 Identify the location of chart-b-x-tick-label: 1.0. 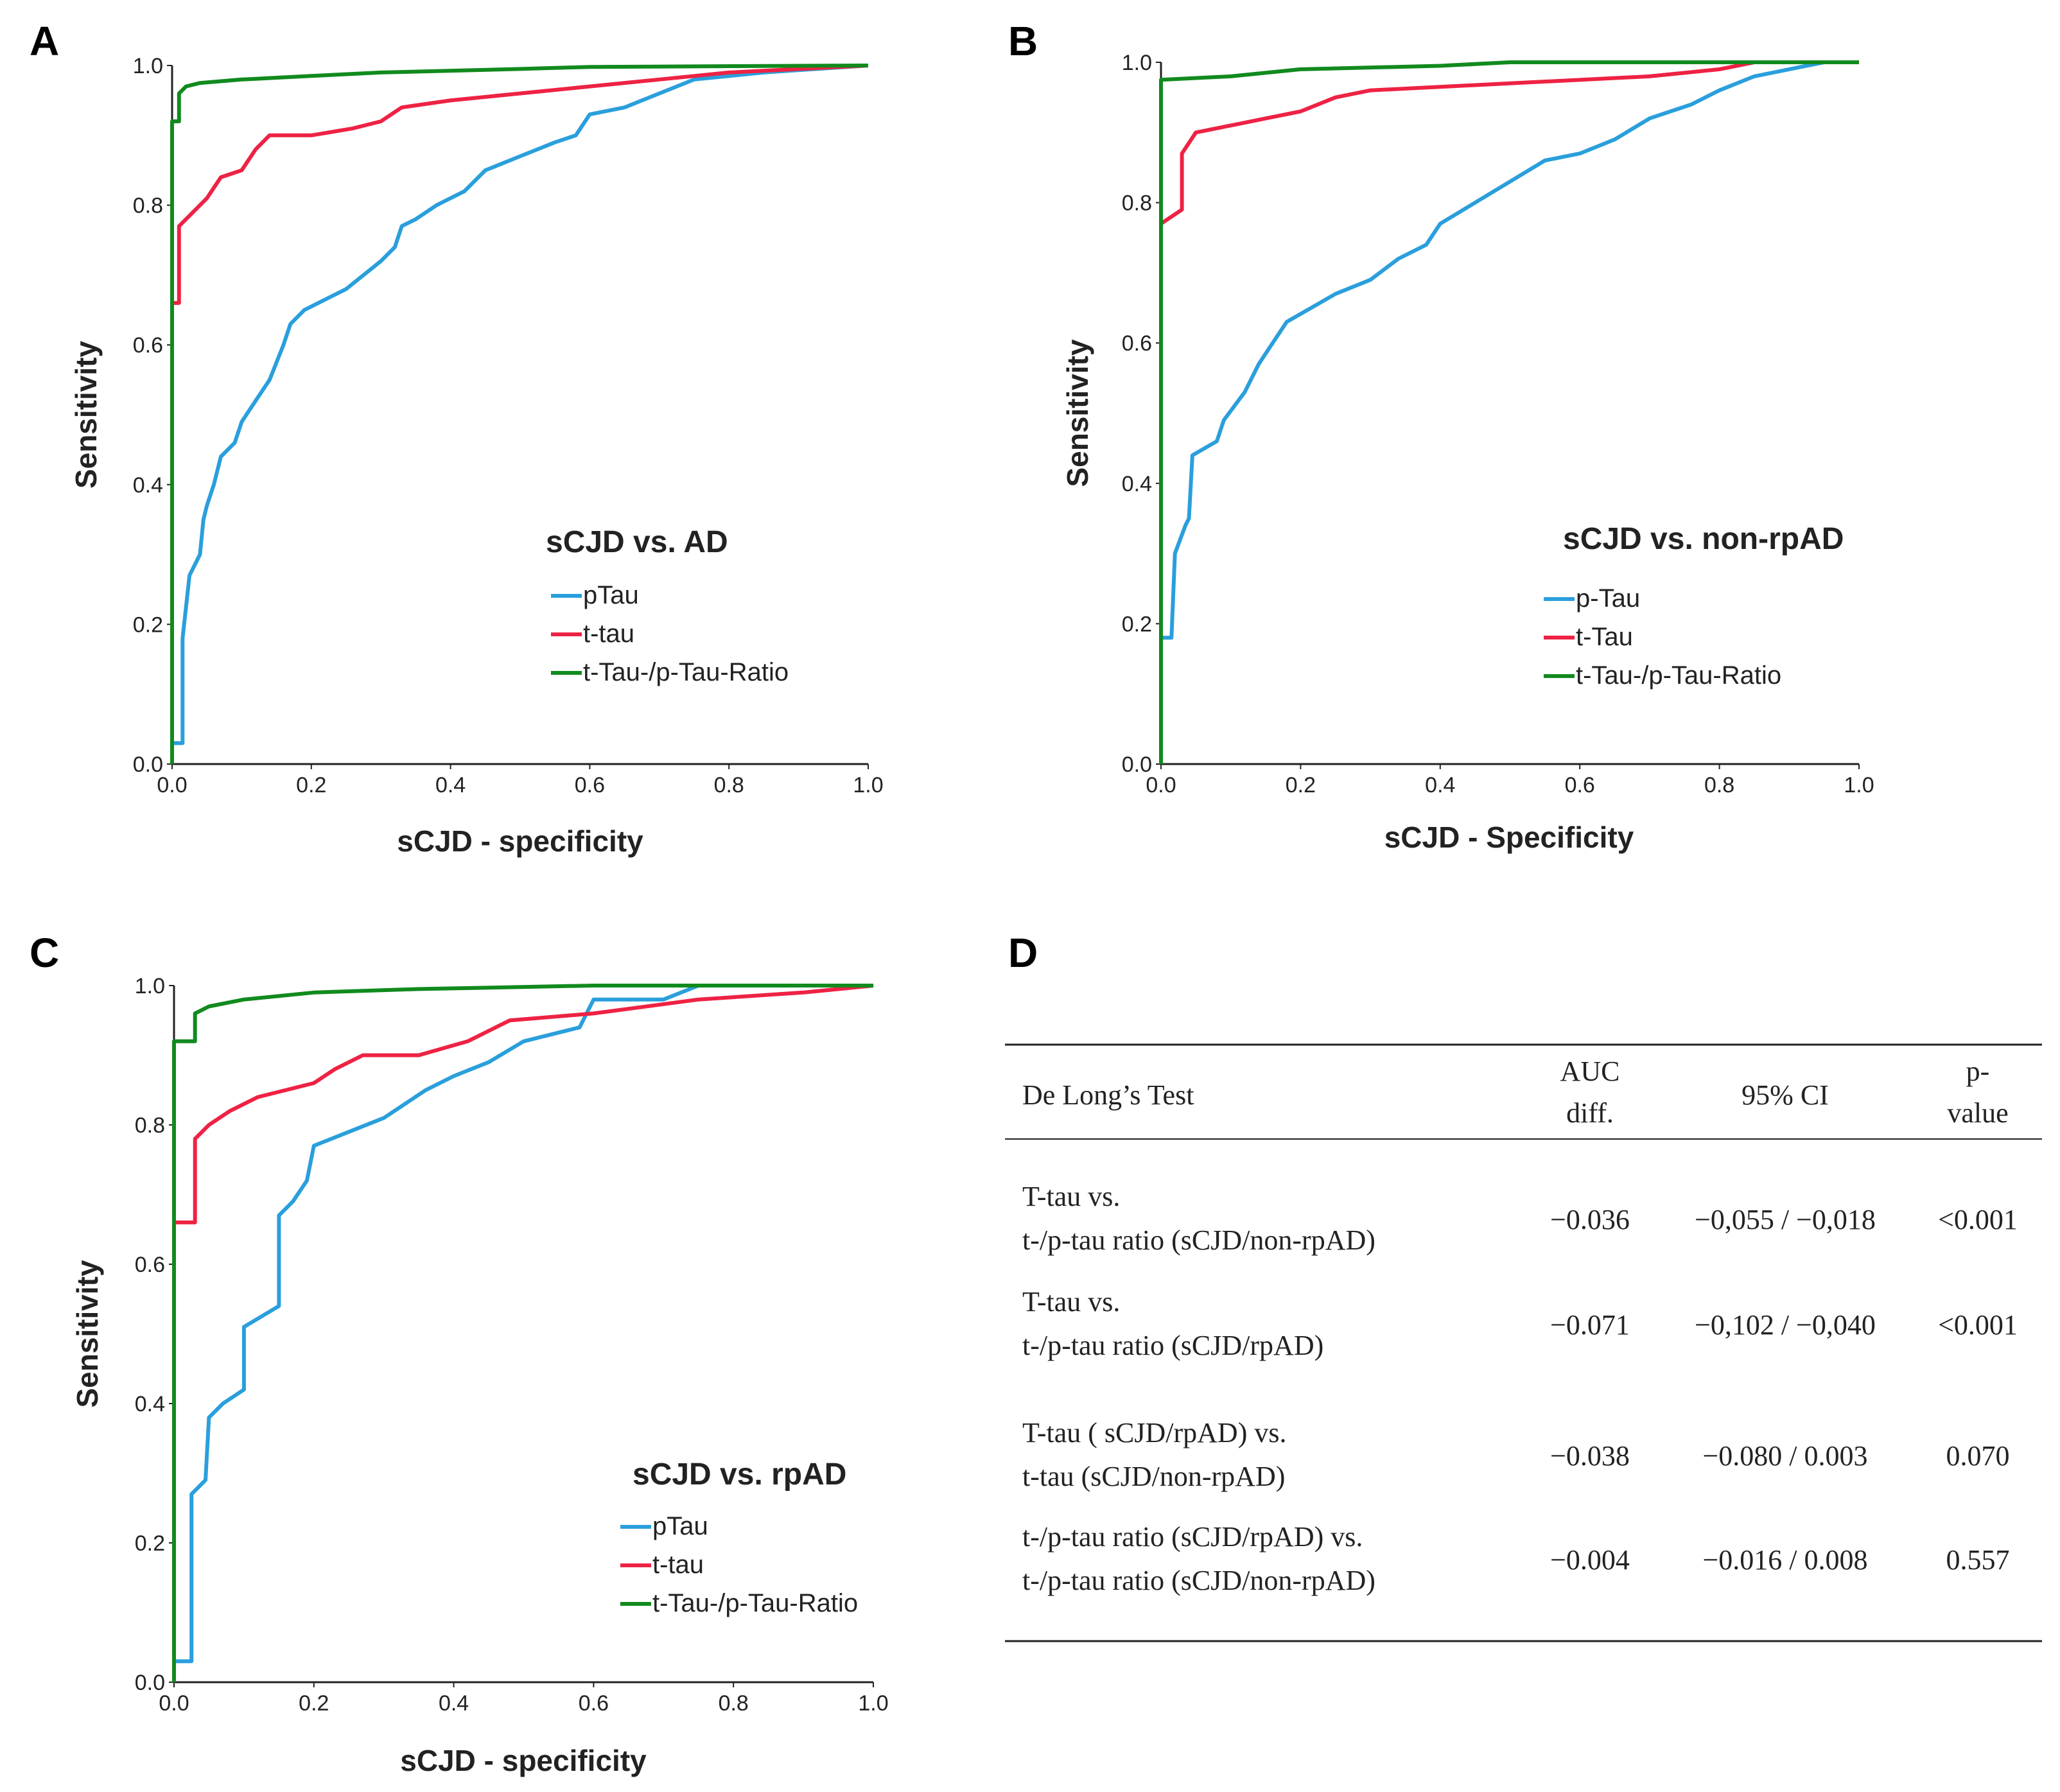
(1859, 785).